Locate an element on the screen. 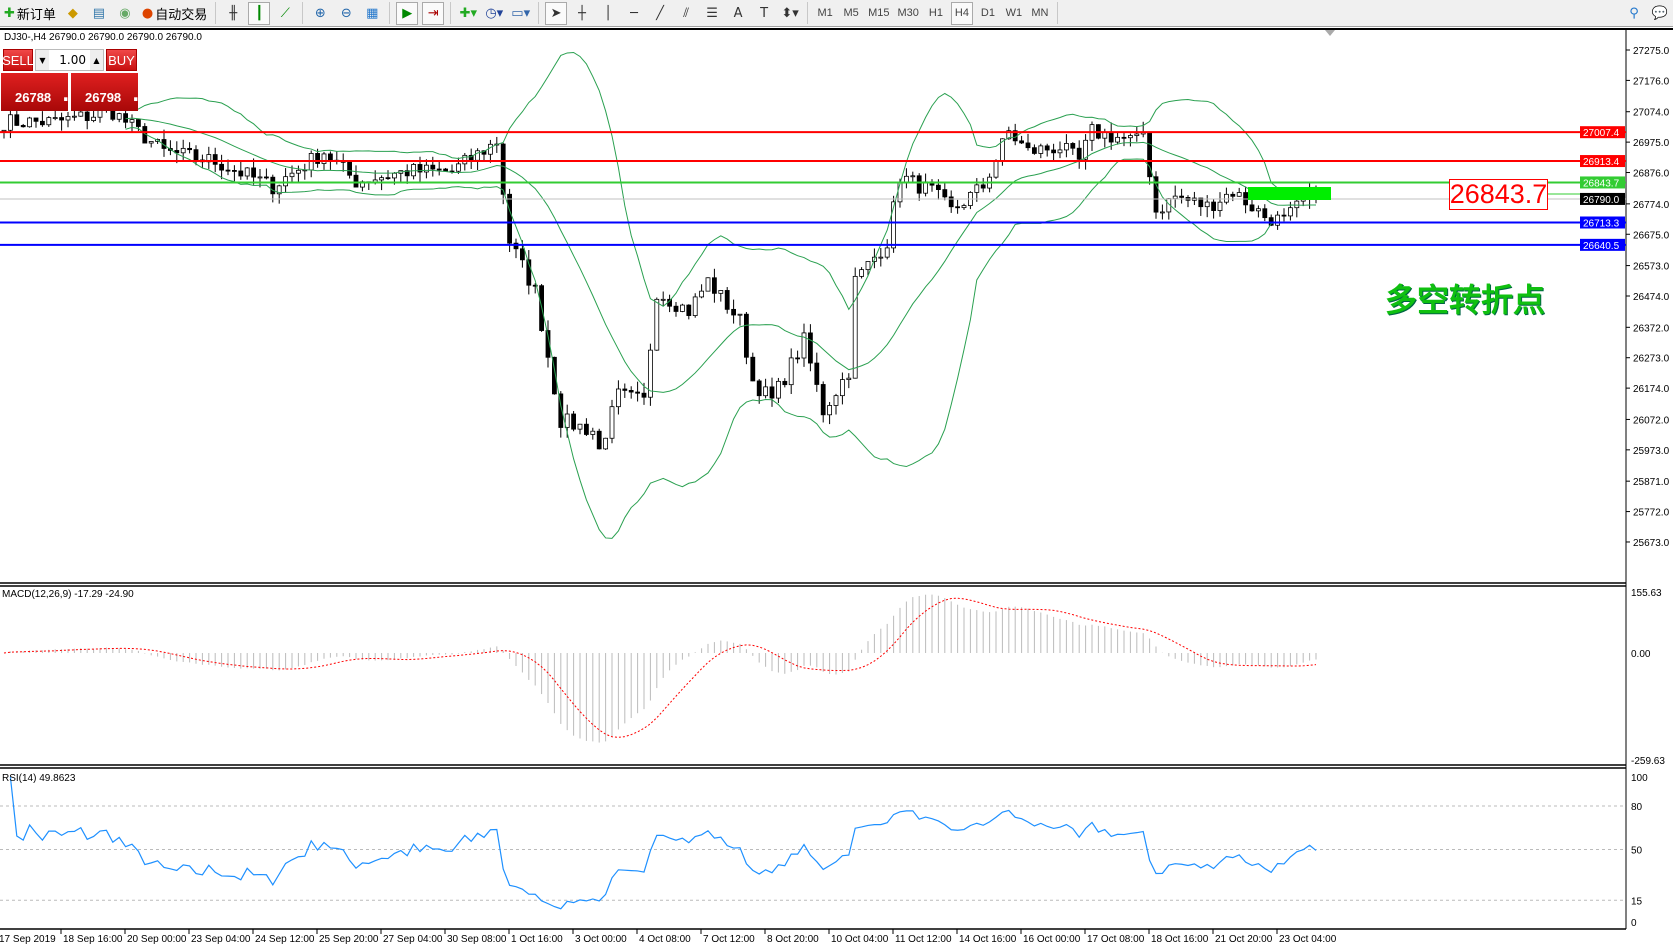 Image resolution: width=1673 pixels, height=949 pixels. timeframe-h1: H1 is located at coordinates (935, 13).